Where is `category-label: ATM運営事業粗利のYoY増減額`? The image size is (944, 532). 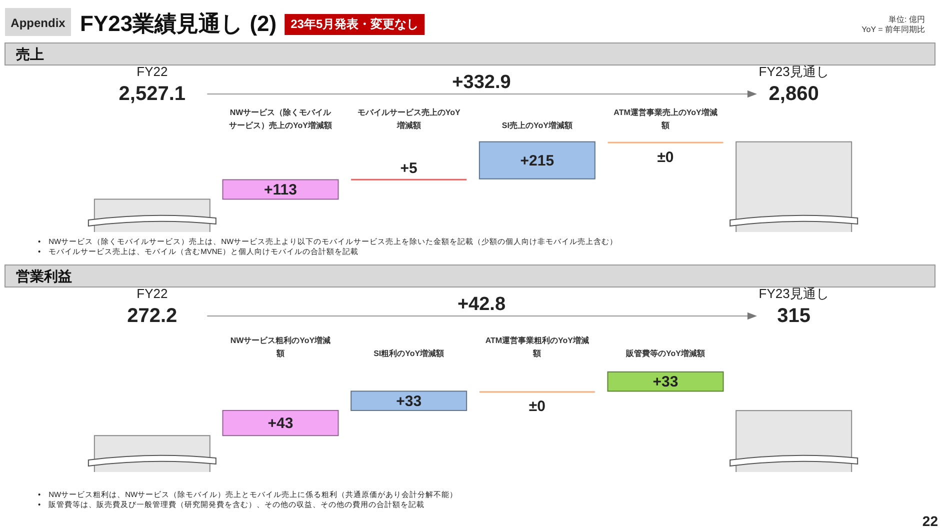 category-label: ATM運営事業粗利のYoY増減額 is located at coordinates (537, 346).